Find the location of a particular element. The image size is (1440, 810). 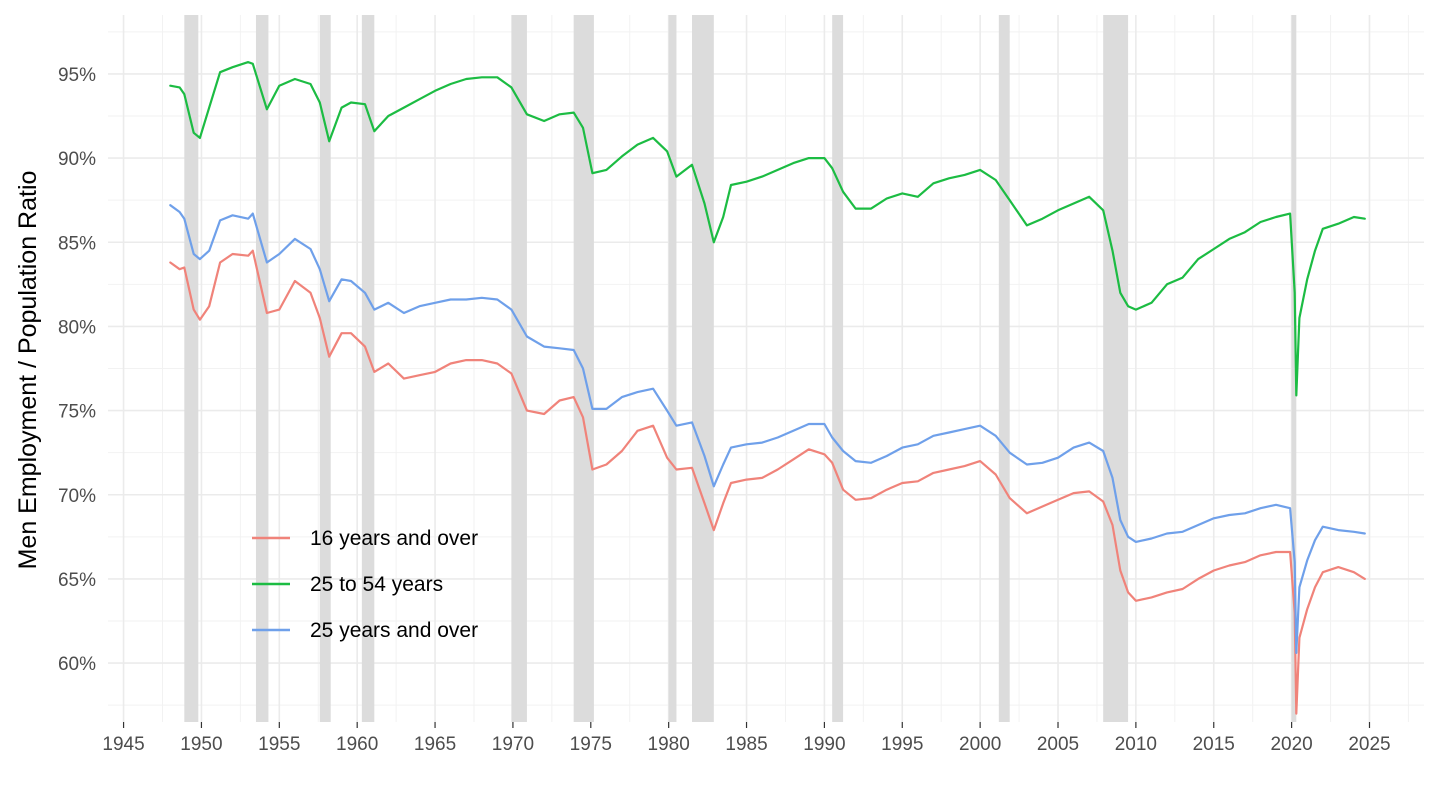

x-tick-label: 1990 is located at coordinates (824, 744).